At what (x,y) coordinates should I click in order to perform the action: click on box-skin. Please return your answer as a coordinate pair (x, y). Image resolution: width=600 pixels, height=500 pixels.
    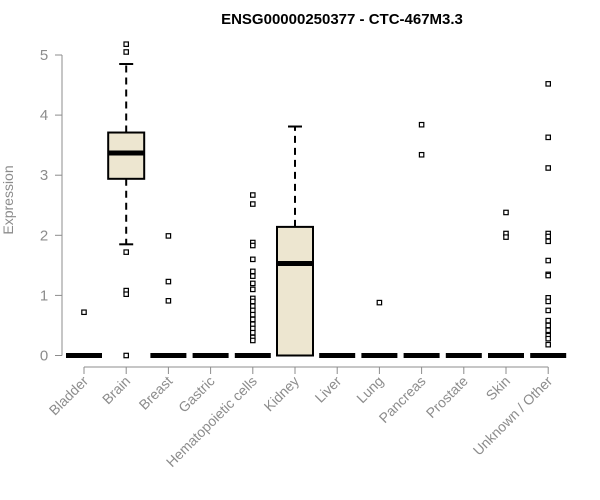
    Looking at the image, I should click on (506, 283).